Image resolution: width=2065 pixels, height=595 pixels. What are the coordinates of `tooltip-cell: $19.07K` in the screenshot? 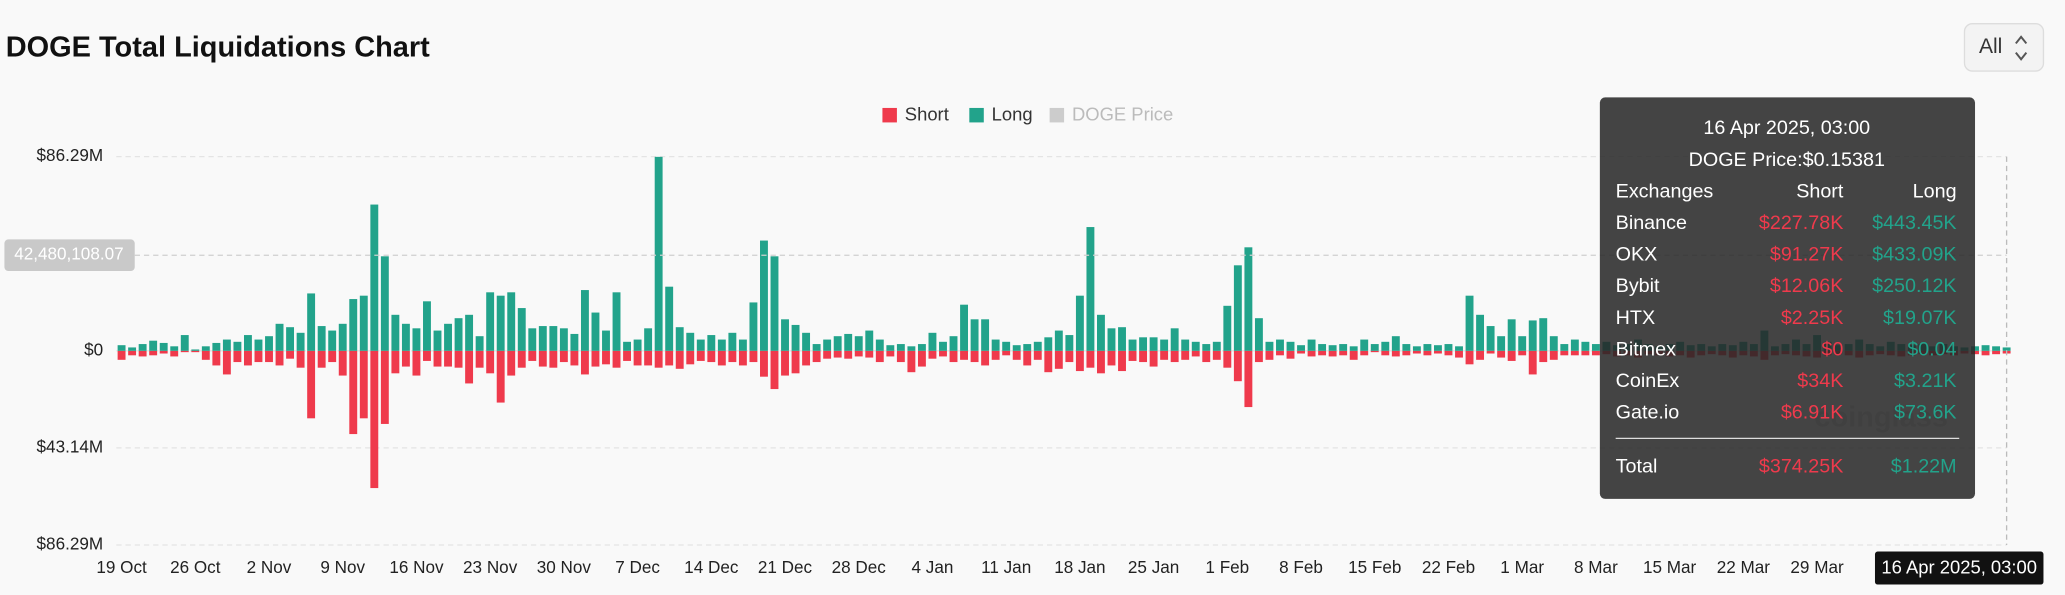 It's located at (1920, 318).